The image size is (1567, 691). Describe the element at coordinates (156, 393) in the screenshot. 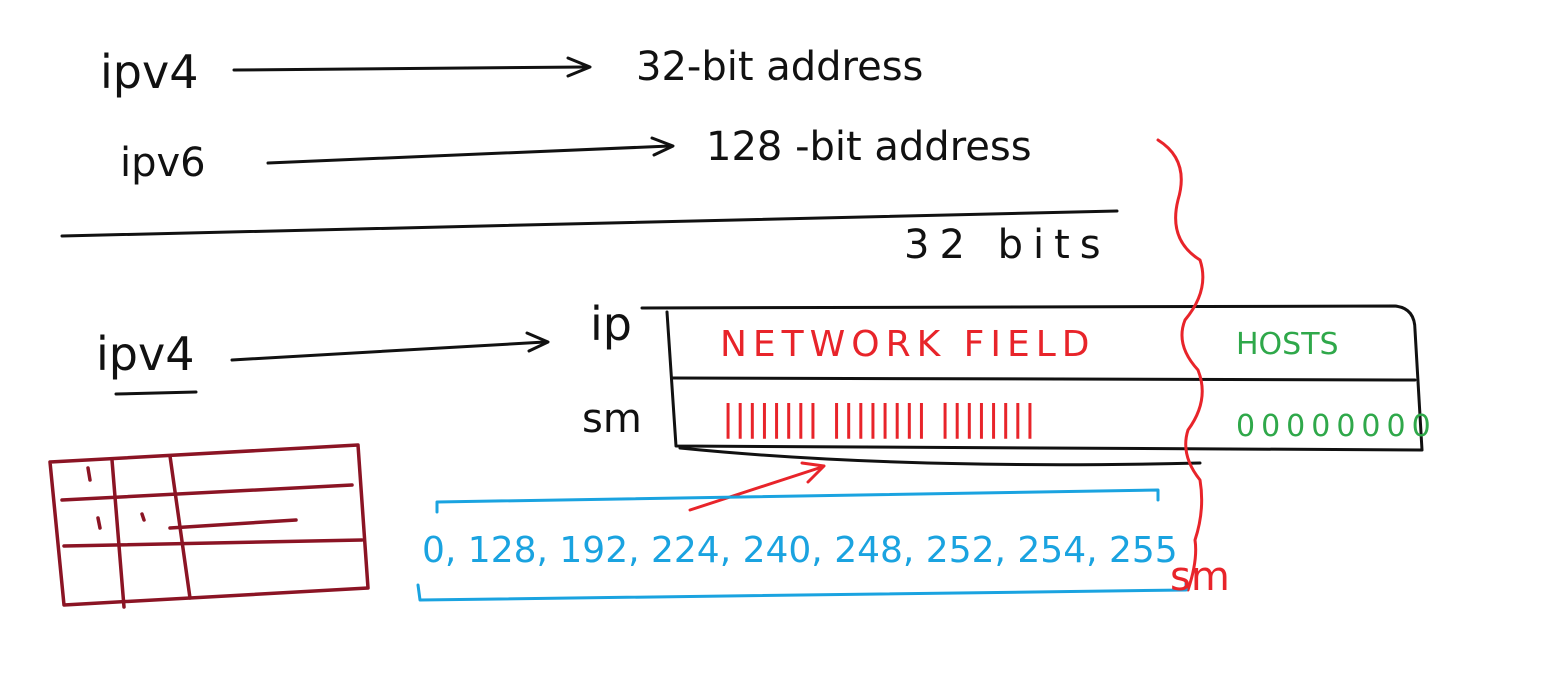

I see `ipv4-underline` at that location.